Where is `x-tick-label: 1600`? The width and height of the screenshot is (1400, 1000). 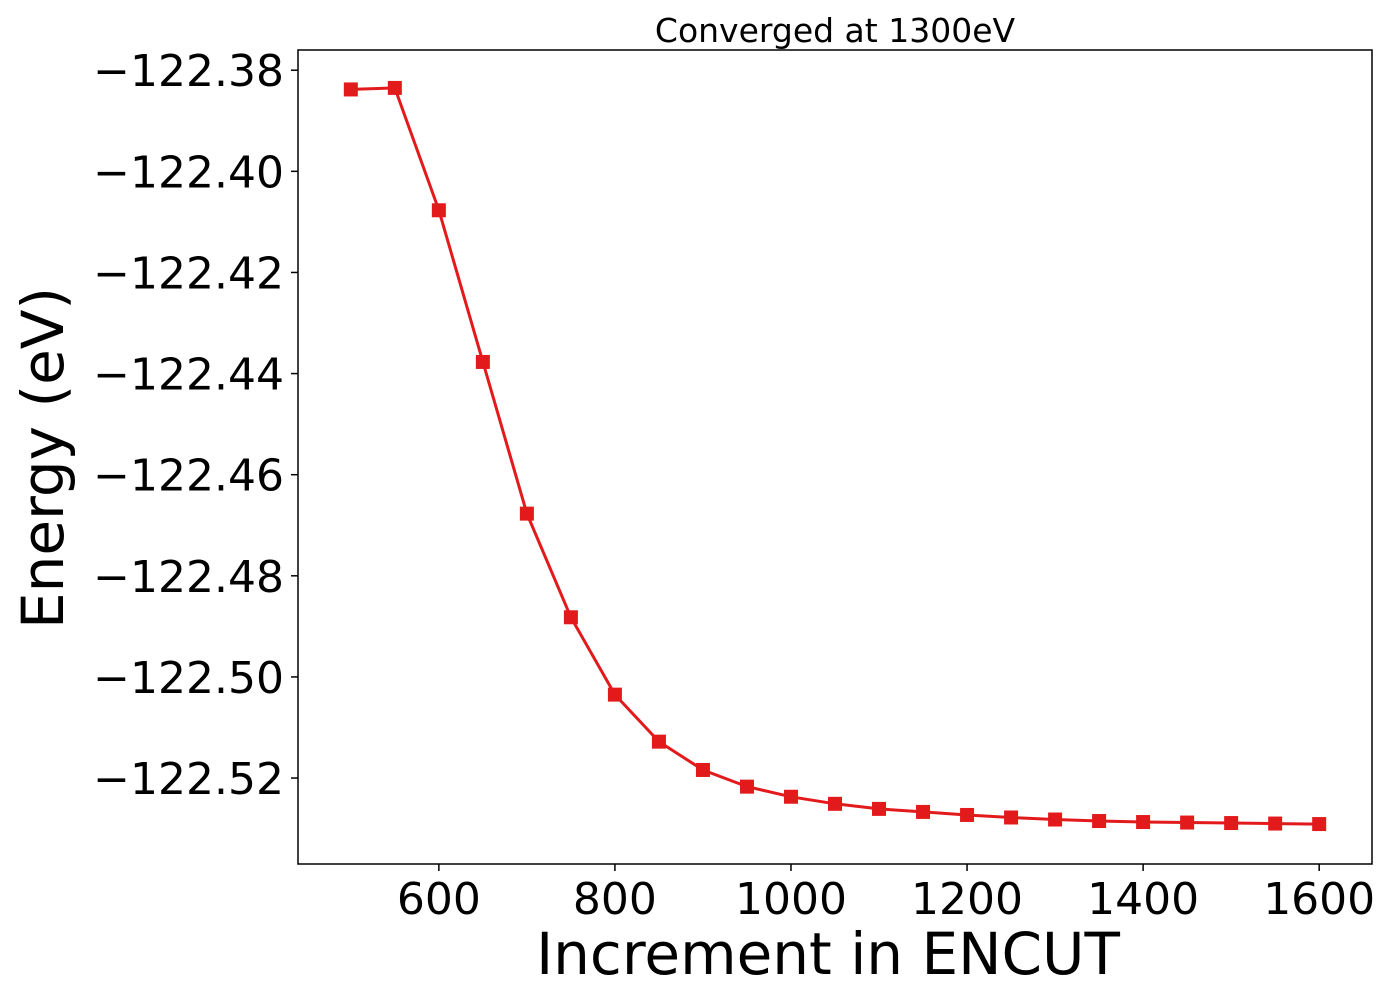
x-tick-label: 1600 is located at coordinates (1319, 899).